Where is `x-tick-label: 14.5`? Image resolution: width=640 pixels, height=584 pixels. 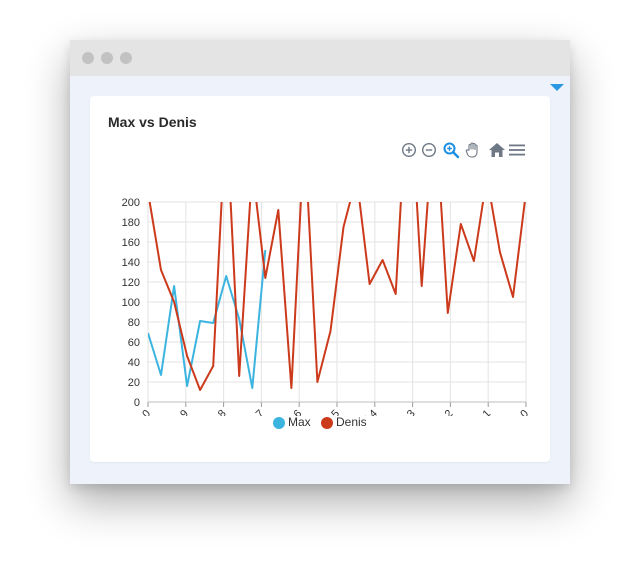 x-tick-label: 14.5 is located at coordinates (330, 412).